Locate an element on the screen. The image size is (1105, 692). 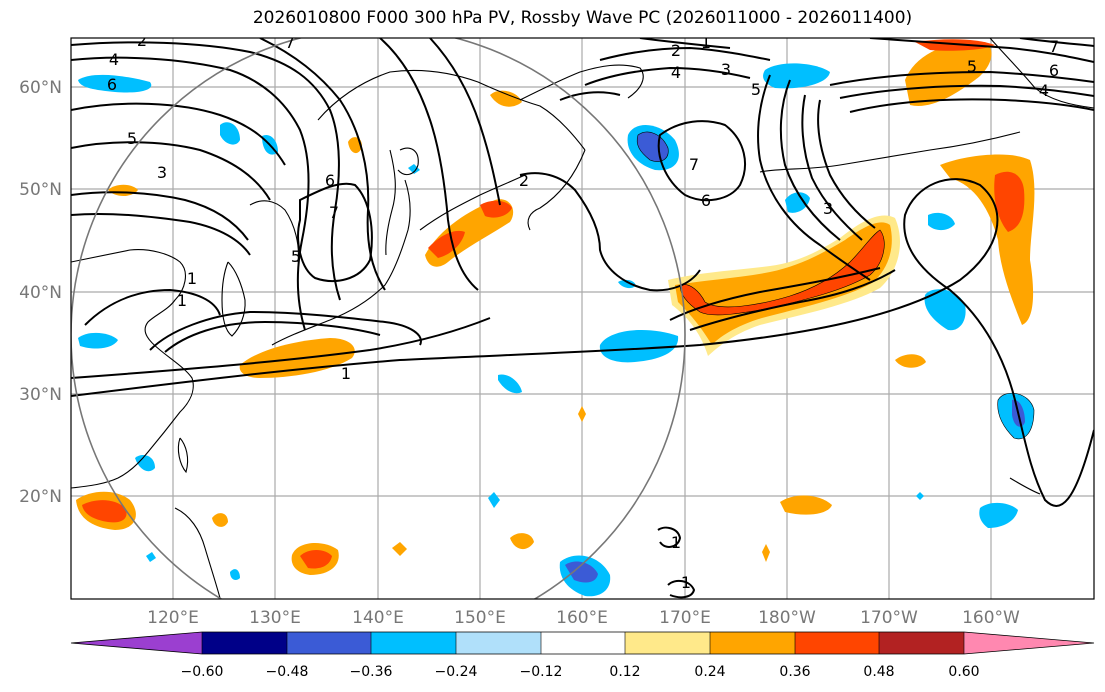
colorbar-tick: −0.36 is located at coordinates (371, 672).